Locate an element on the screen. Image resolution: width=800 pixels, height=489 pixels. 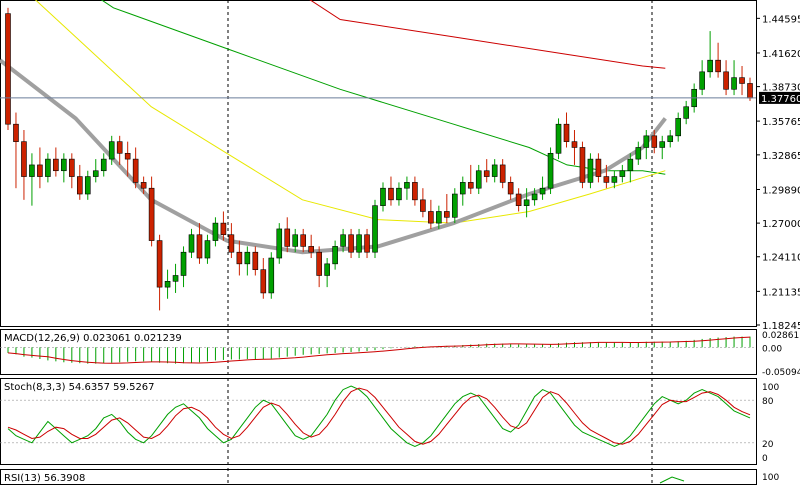
y-tick-label: 1.21135 is located at coordinates (781, 292).